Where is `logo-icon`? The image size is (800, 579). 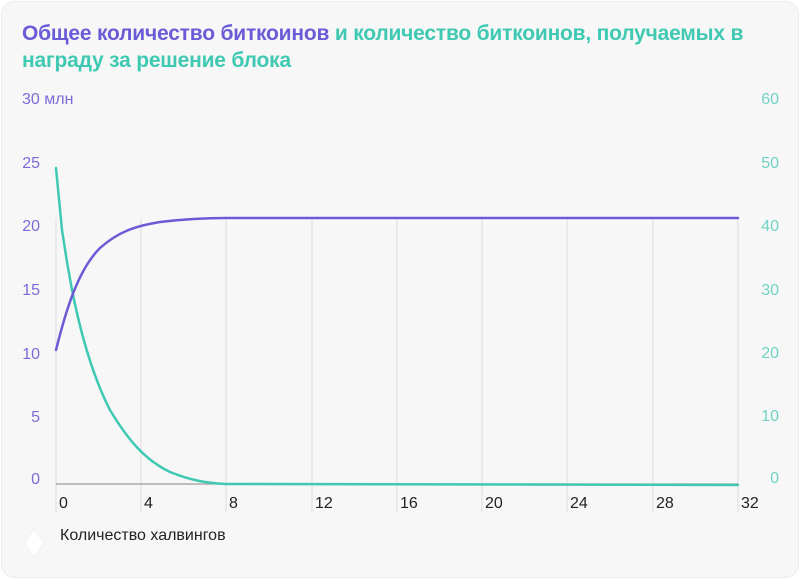 logo-icon is located at coordinates (34, 543).